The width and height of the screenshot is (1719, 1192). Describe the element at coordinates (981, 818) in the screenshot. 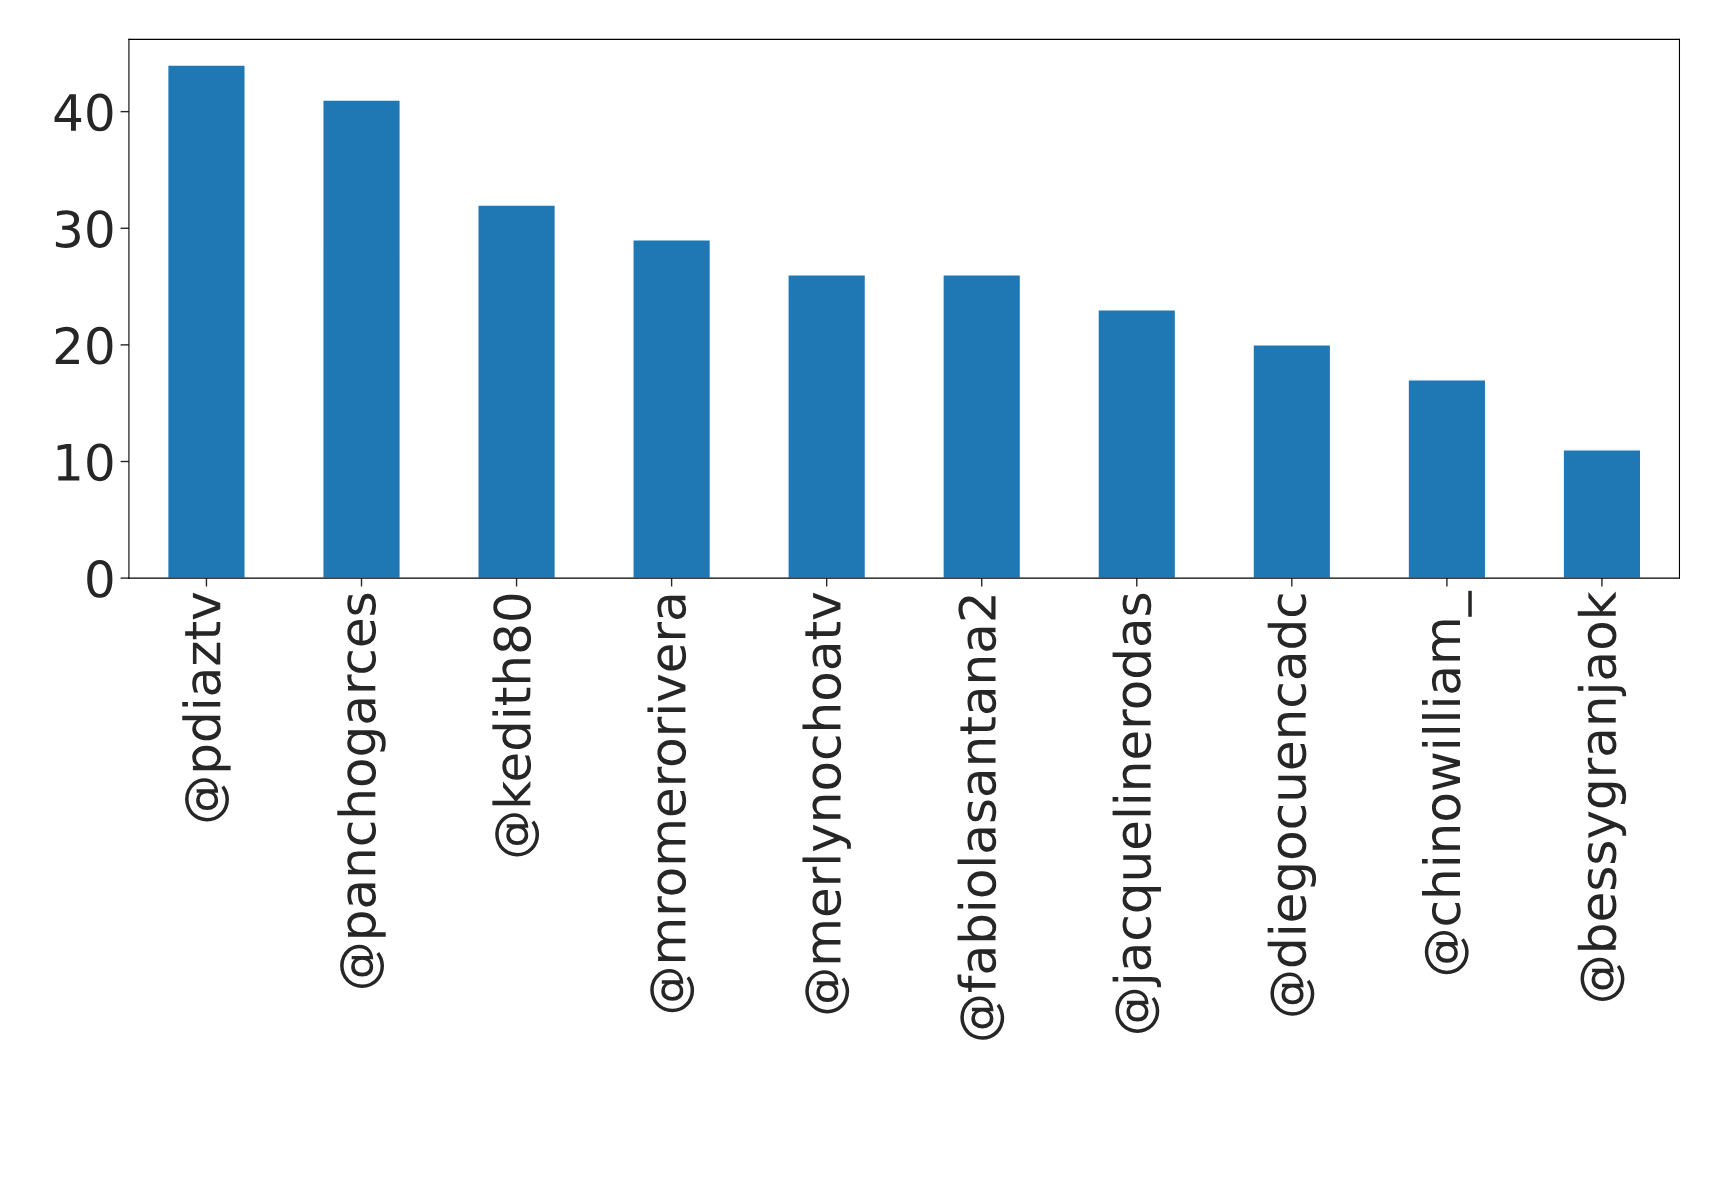

I see `x-tick-label: @fabiolasantana2` at that location.